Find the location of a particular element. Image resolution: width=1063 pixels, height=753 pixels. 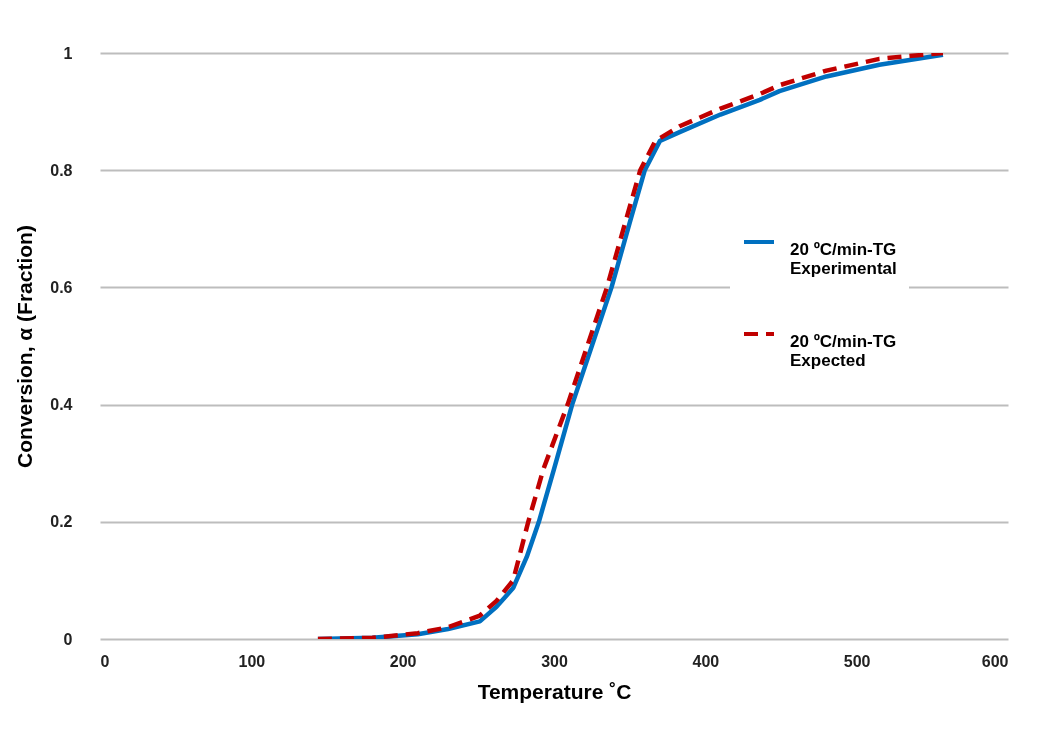

legend-label: 20 ºC/min-TG Experimental is located at coordinates (843, 259).